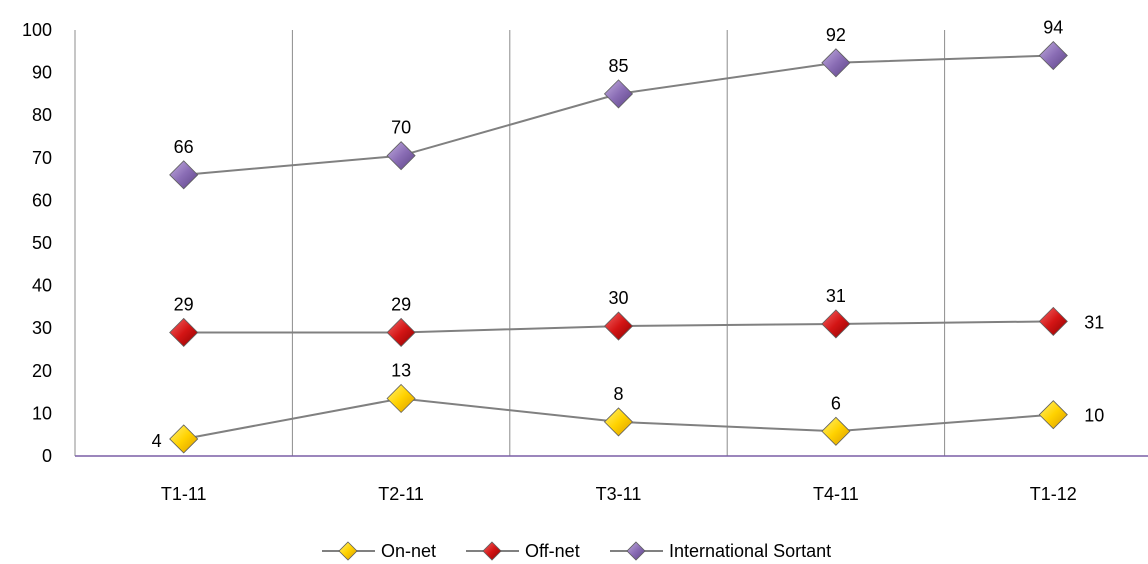 The width and height of the screenshot is (1148, 564). What do you see at coordinates (401, 494) in the screenshot?
I see `x-tick-label: T2-11` at bounding box center [401, 494].